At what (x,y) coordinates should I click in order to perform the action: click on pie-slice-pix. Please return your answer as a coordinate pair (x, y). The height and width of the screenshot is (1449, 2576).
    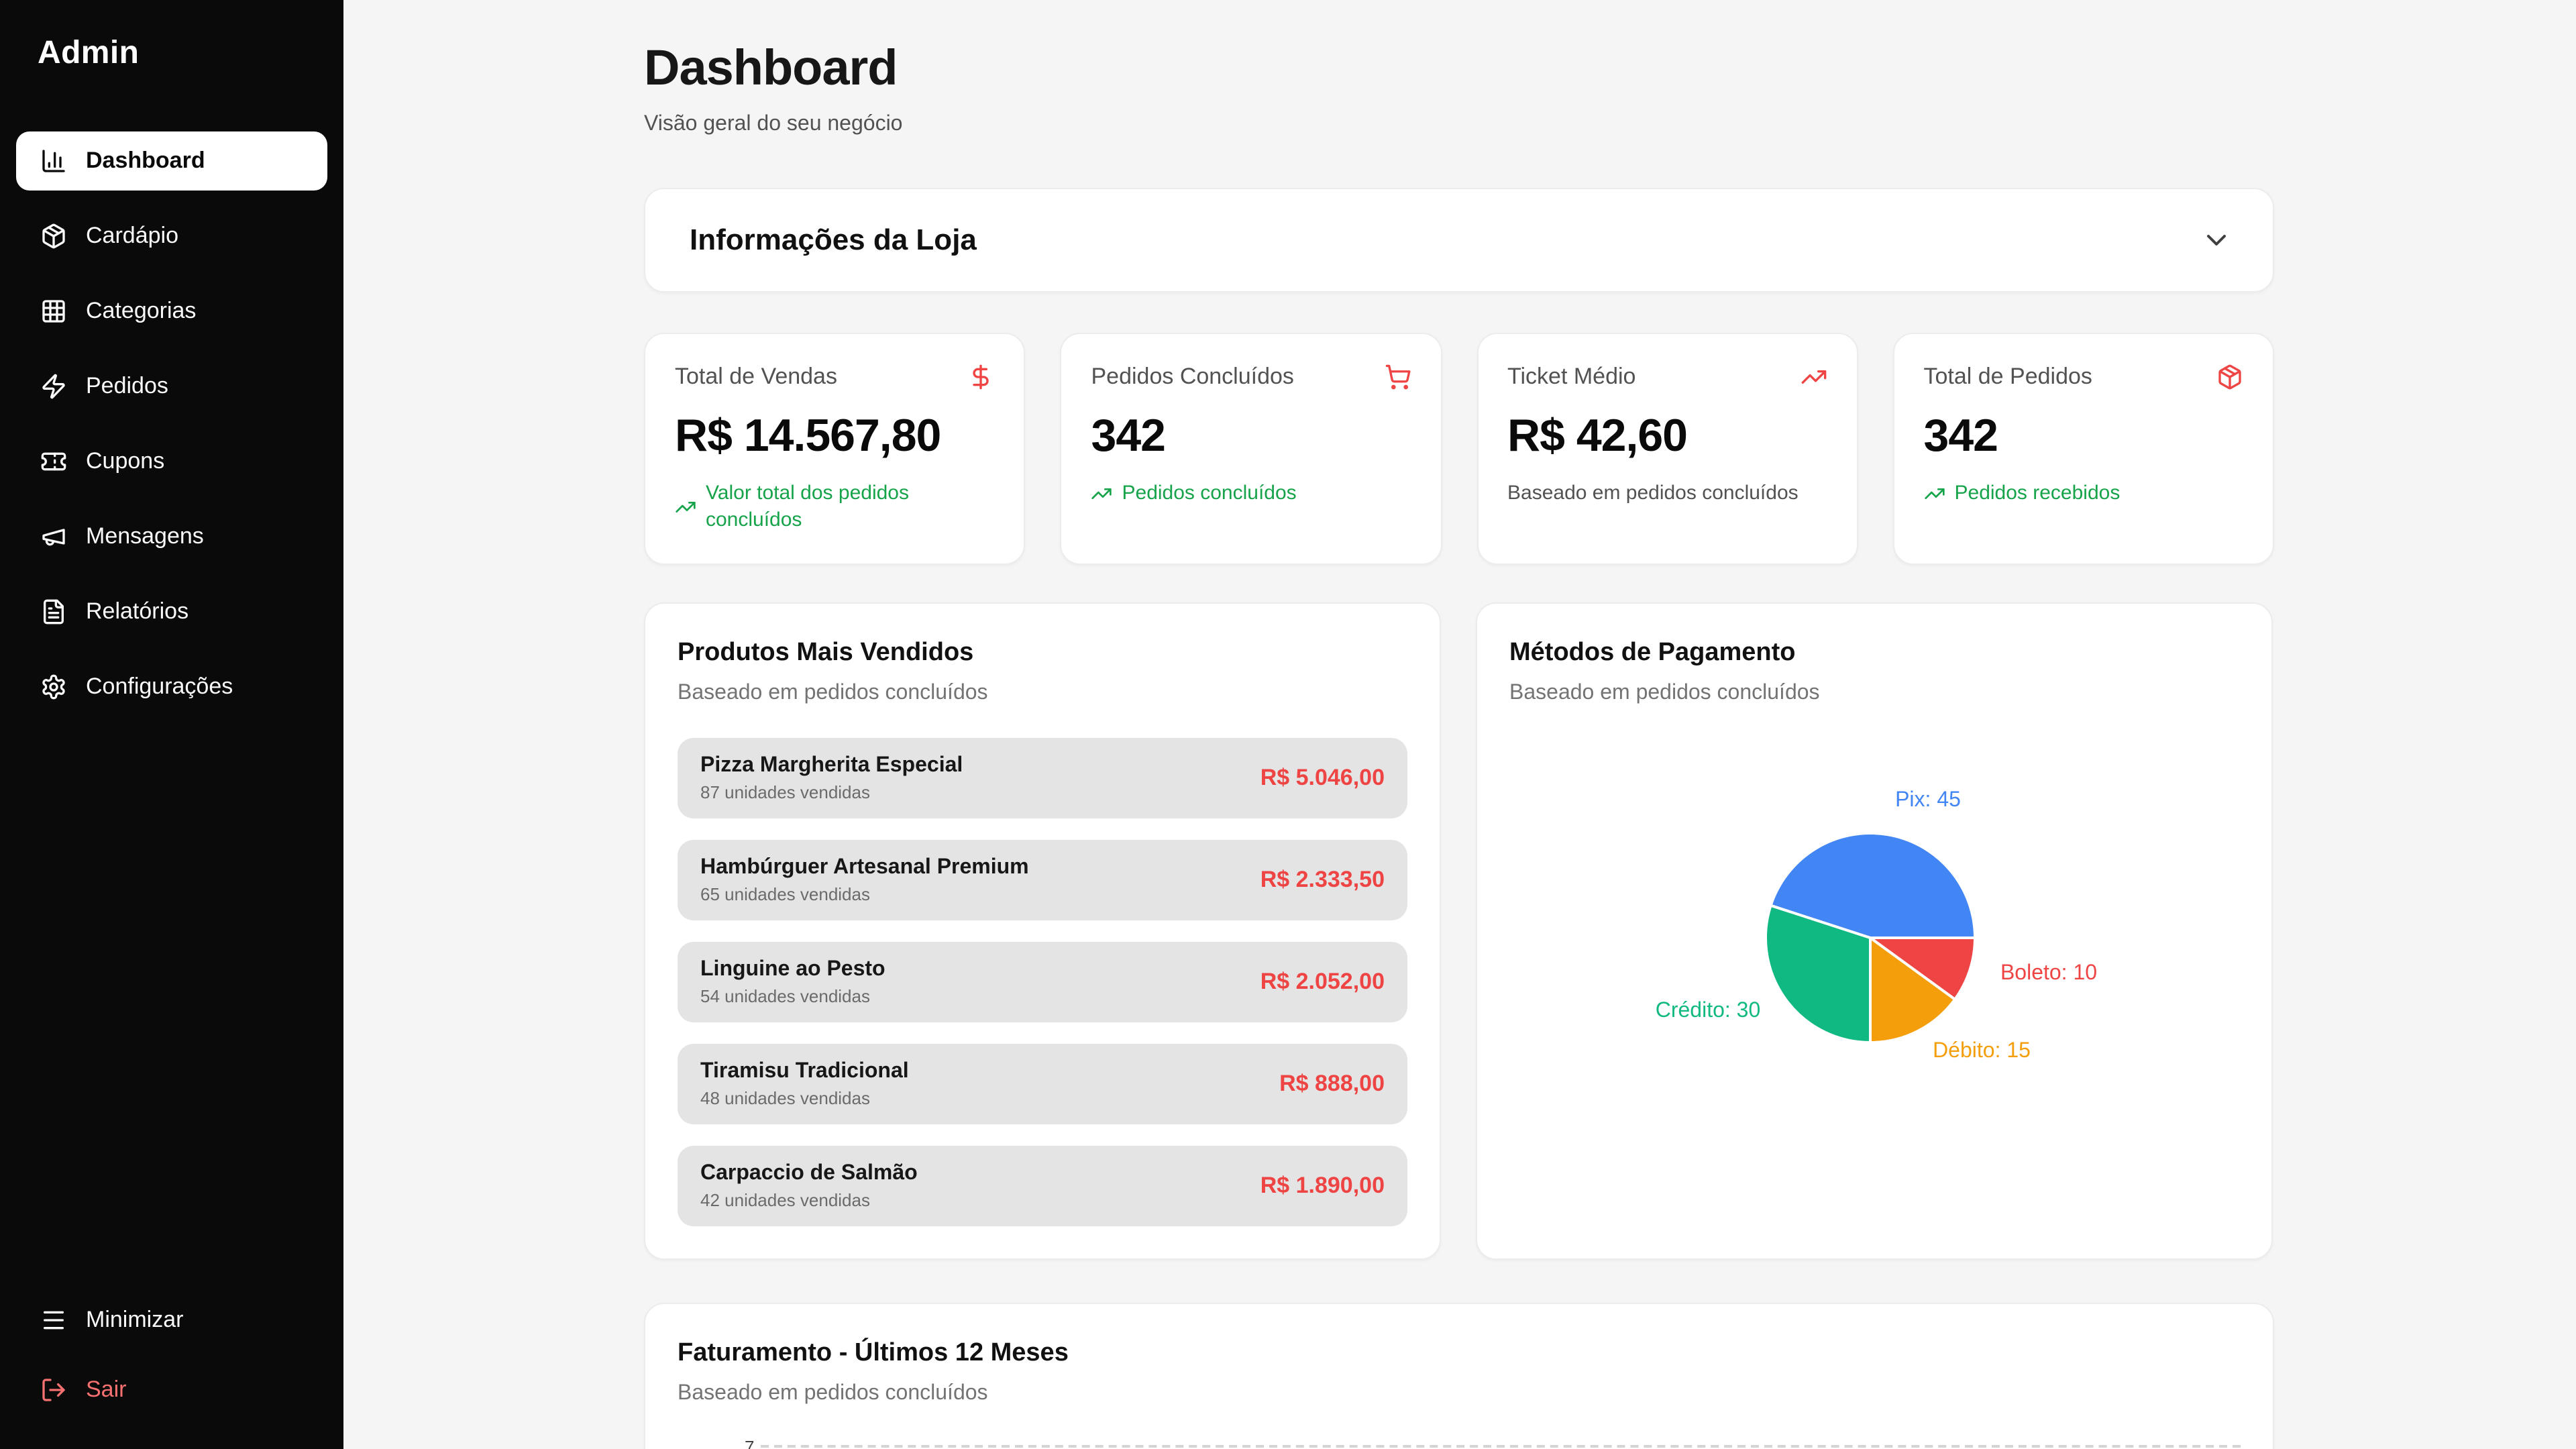
    Looking at the image, I should click on (1872, 885).